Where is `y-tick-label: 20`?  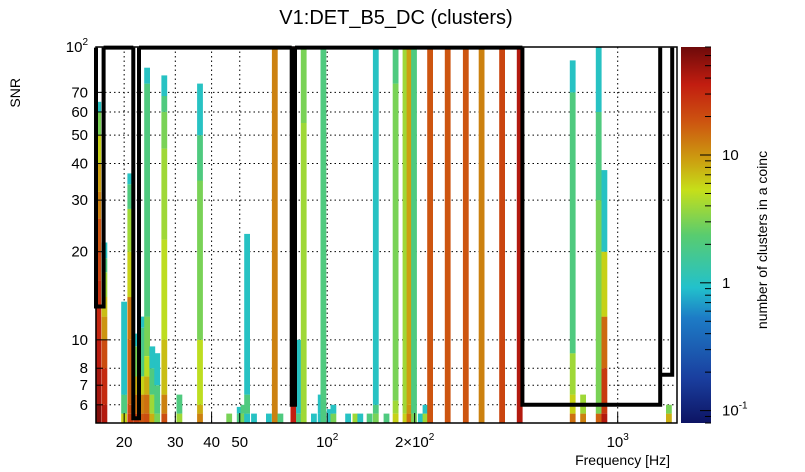
y-tick-label: 20 is located at coordinates (79, 252).